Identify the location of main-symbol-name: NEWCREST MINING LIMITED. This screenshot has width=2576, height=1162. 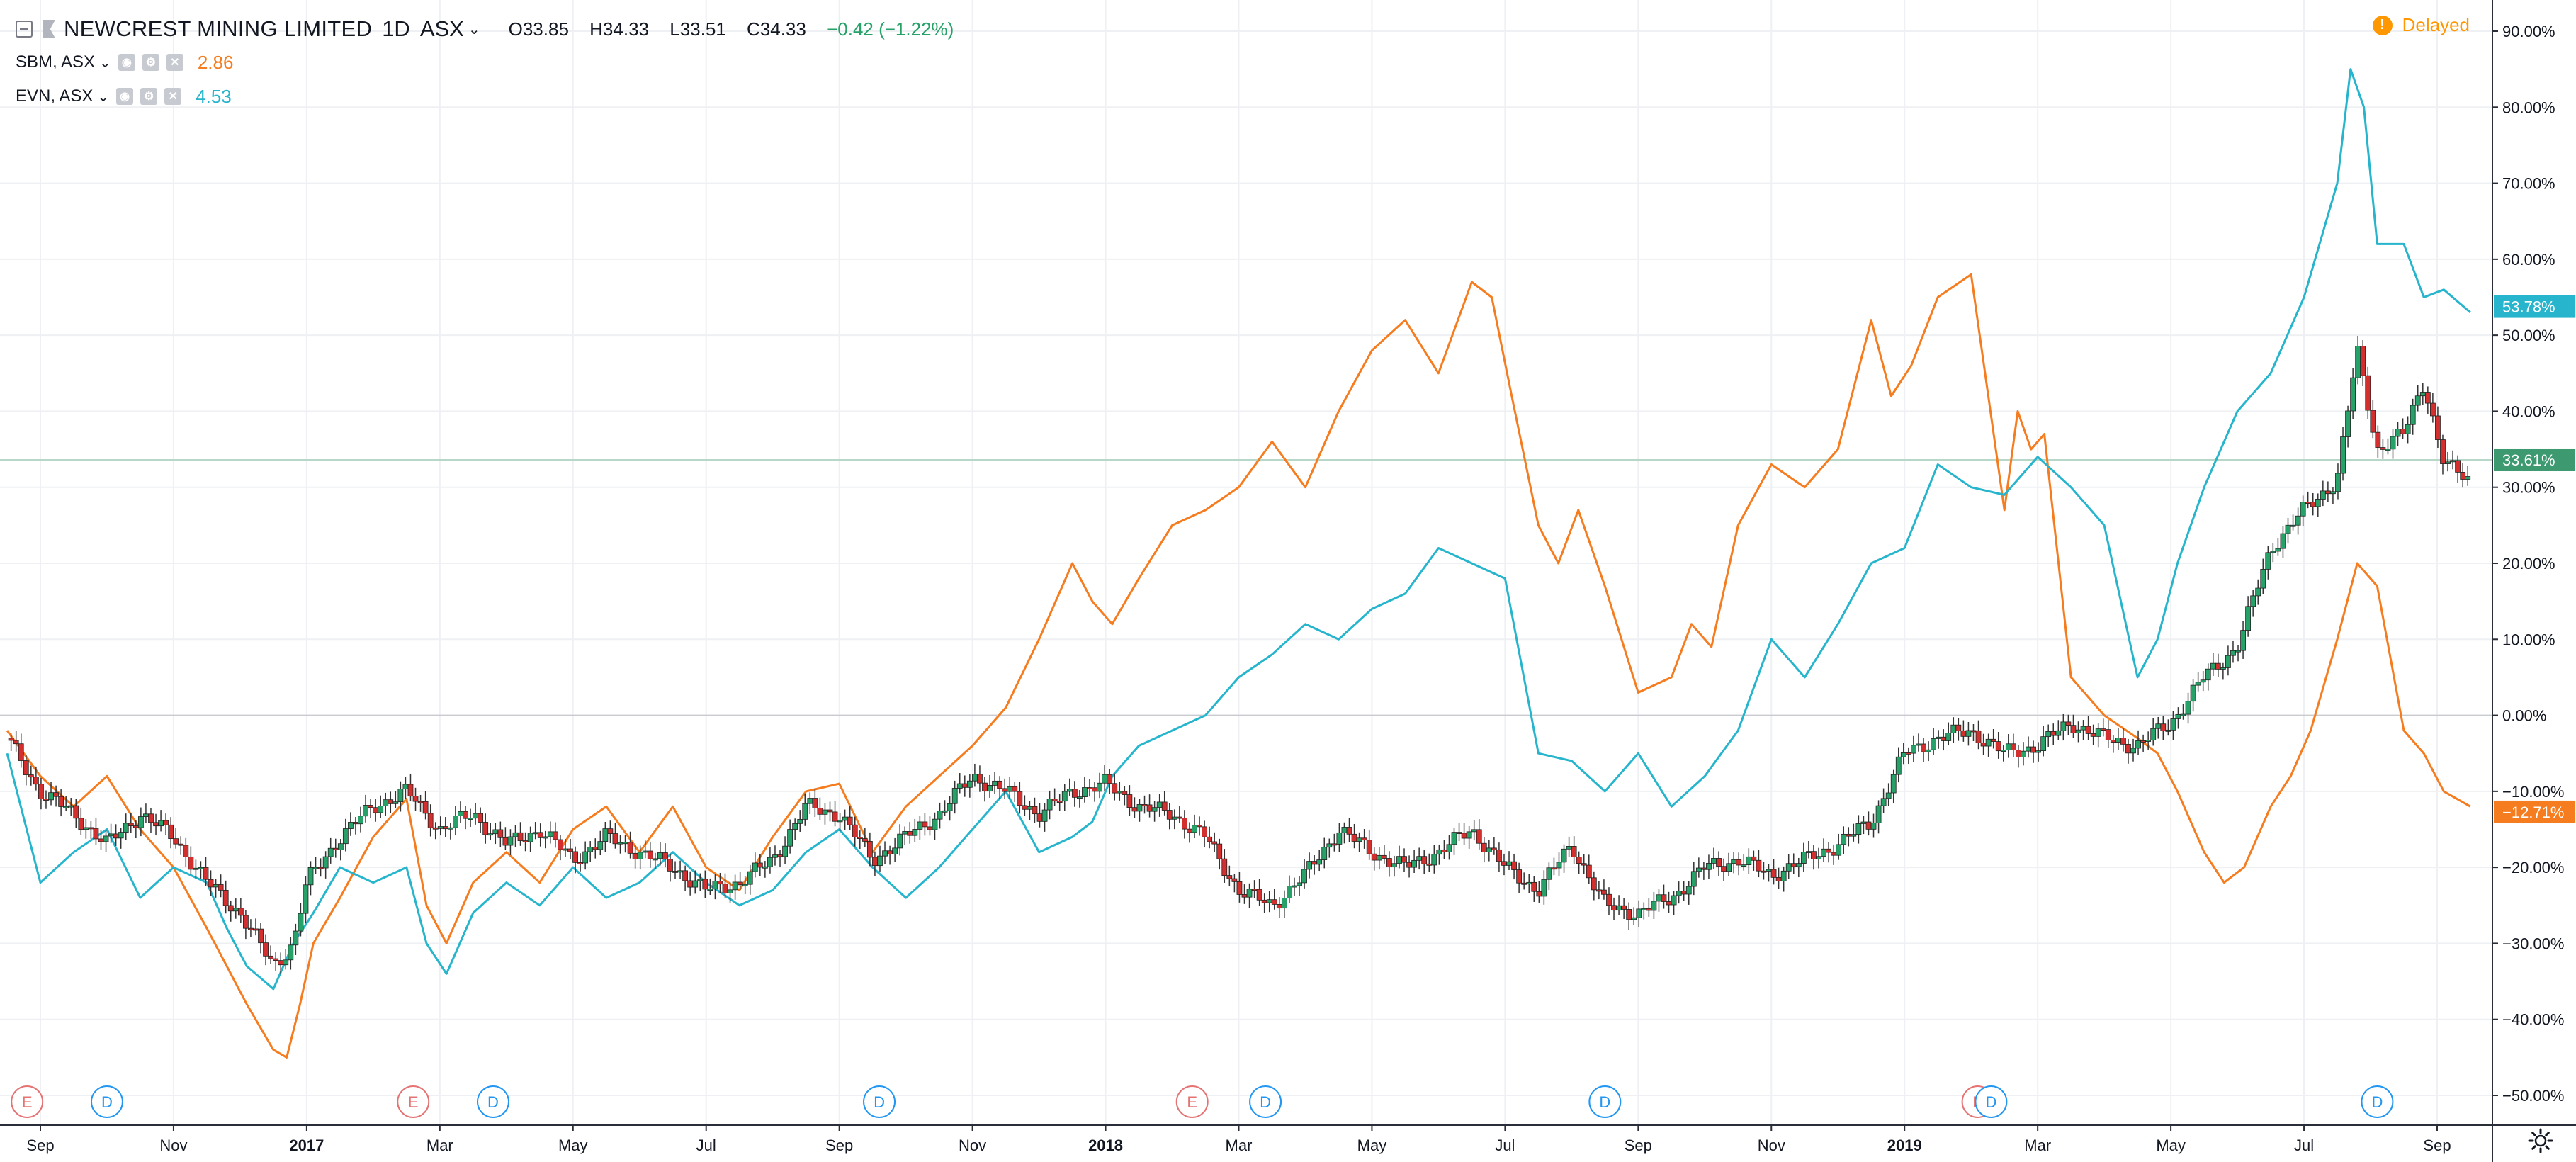
(218, 28).